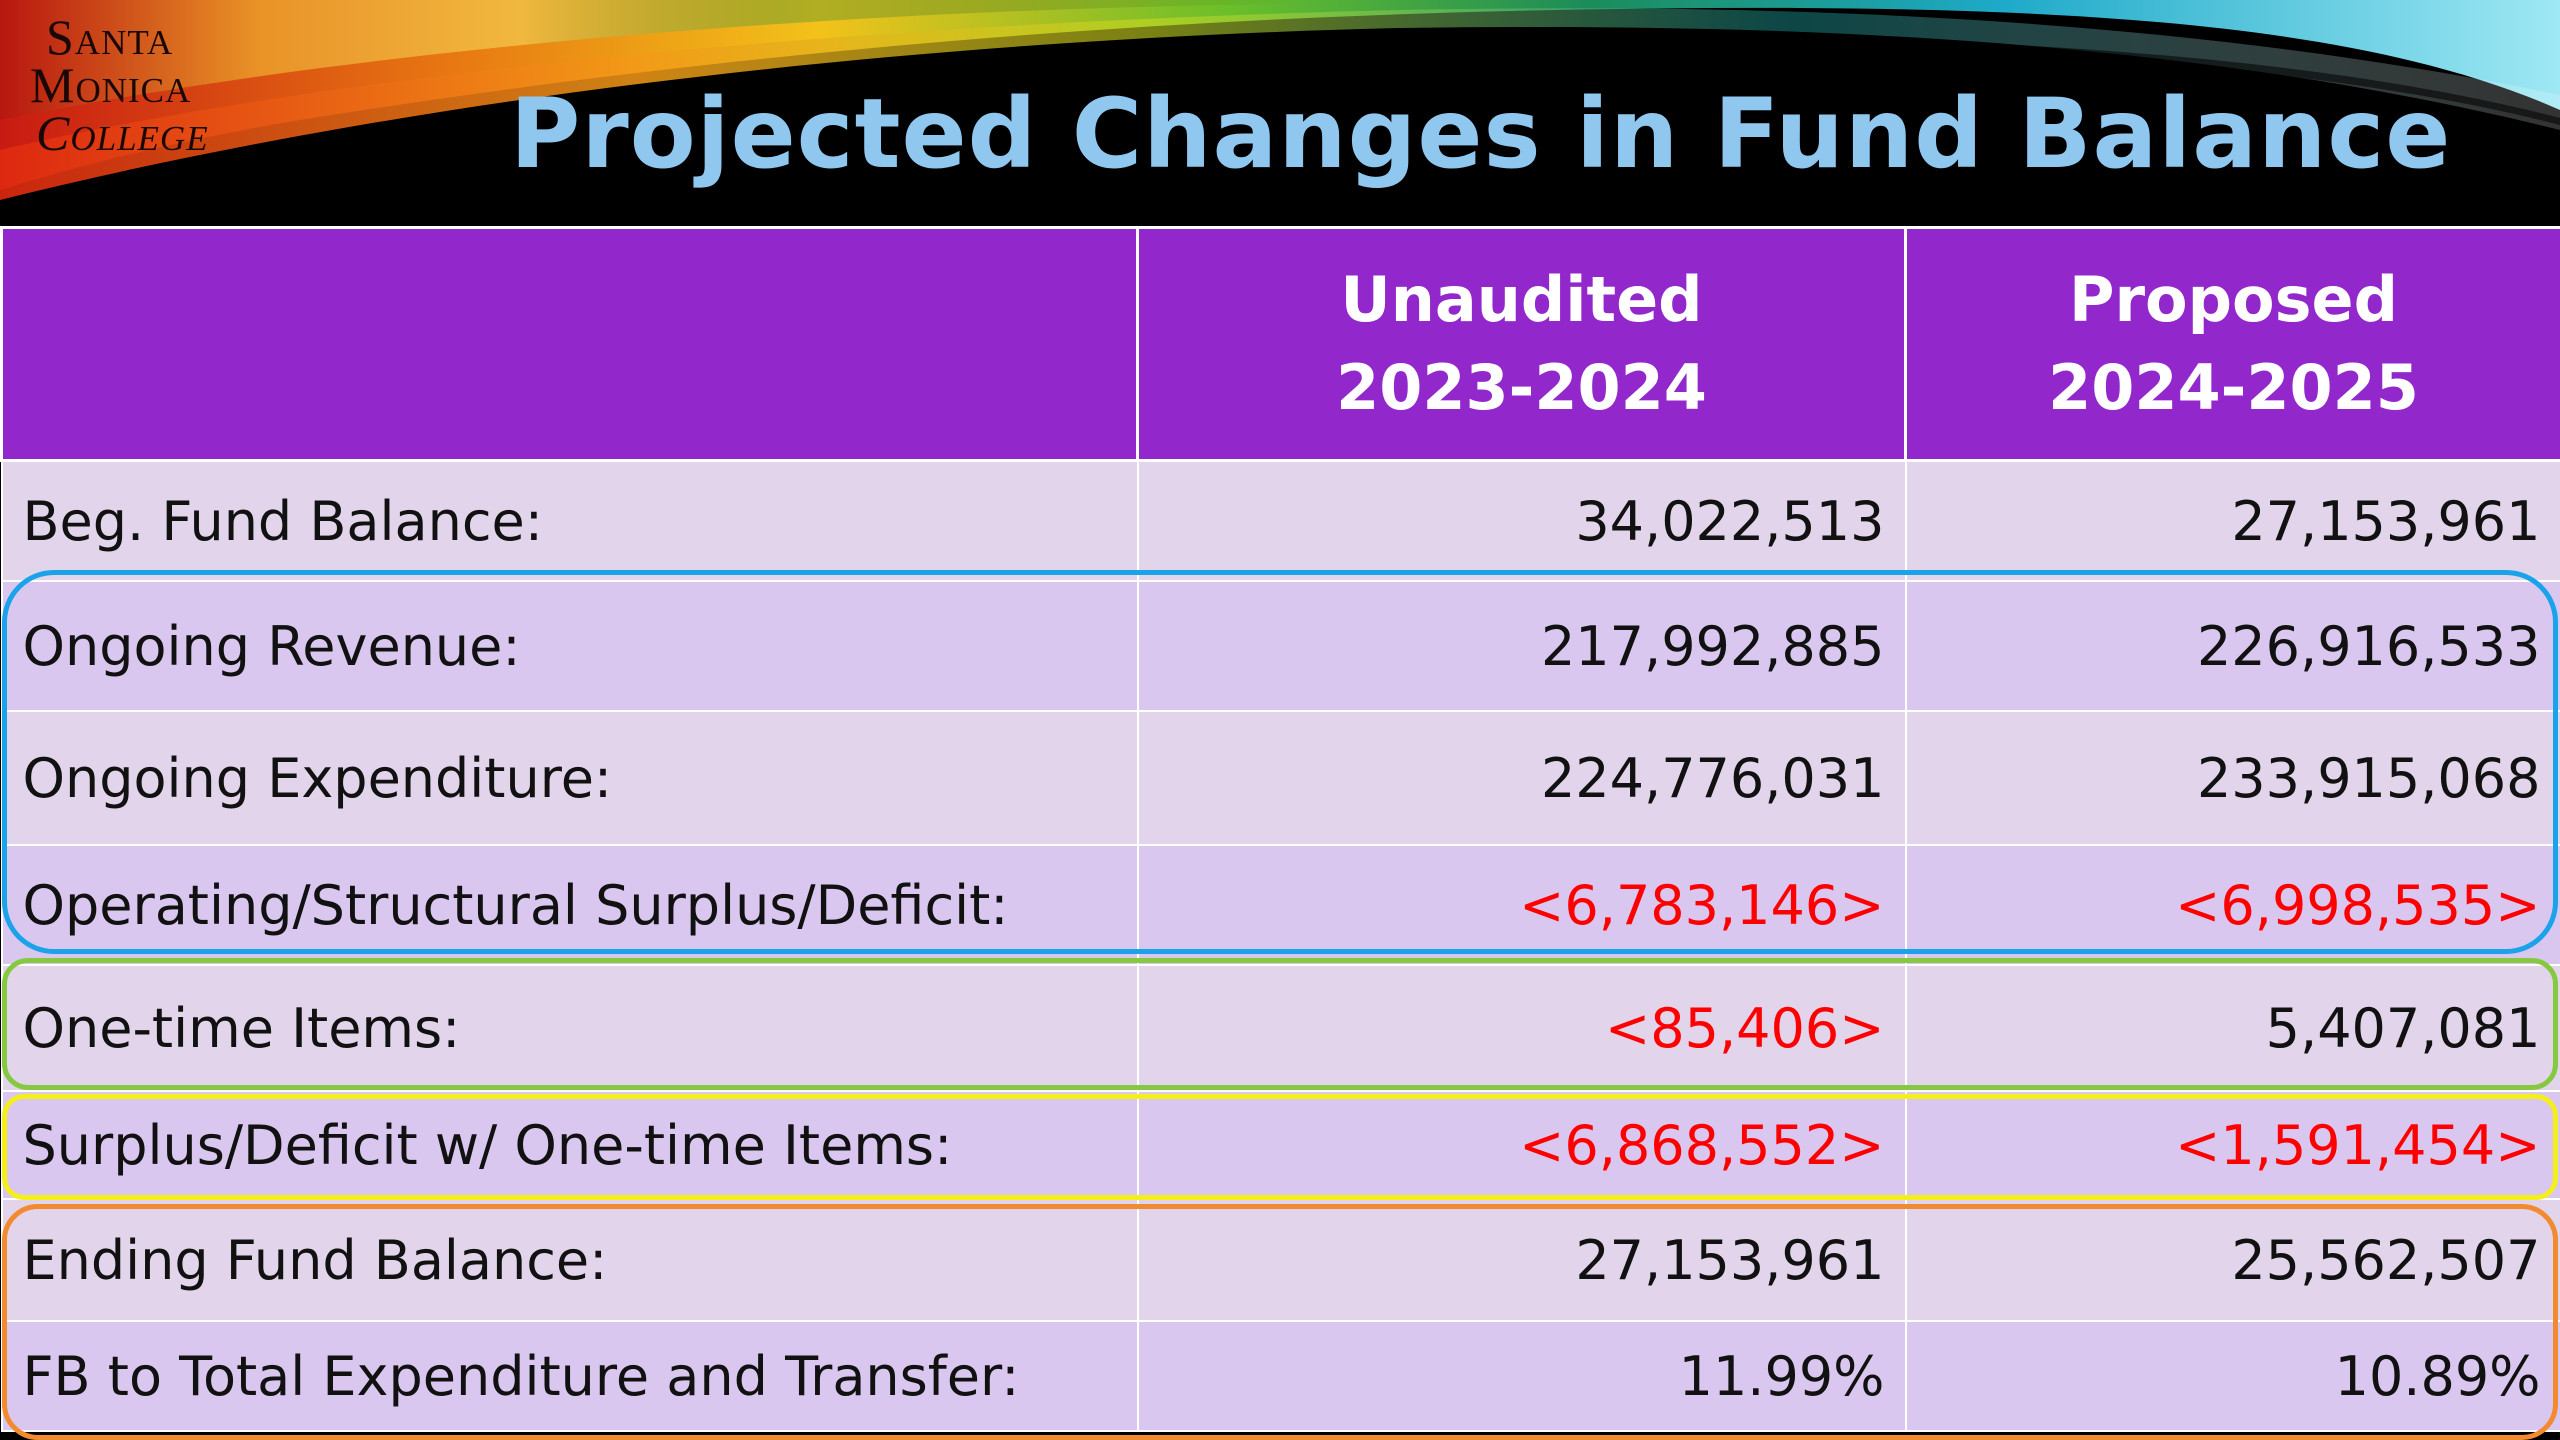 Image resolution: width=2560 pixels, height=1440 pixels. Describe the element at coordinates (2232, 646) in the screenshot. I see `value-2024-2025: 226,916,533` at that location.